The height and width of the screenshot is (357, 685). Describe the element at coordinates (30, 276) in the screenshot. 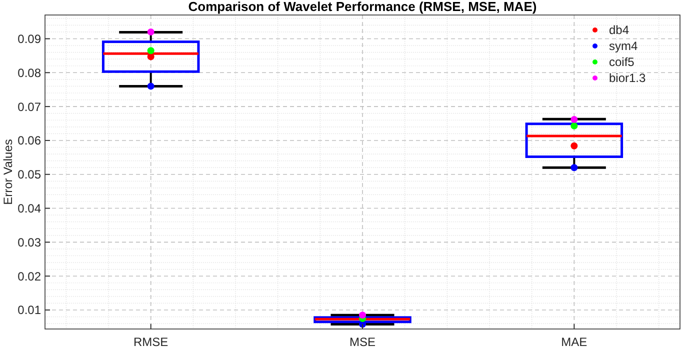

I see `y-tick-label: 0.02` at that location.